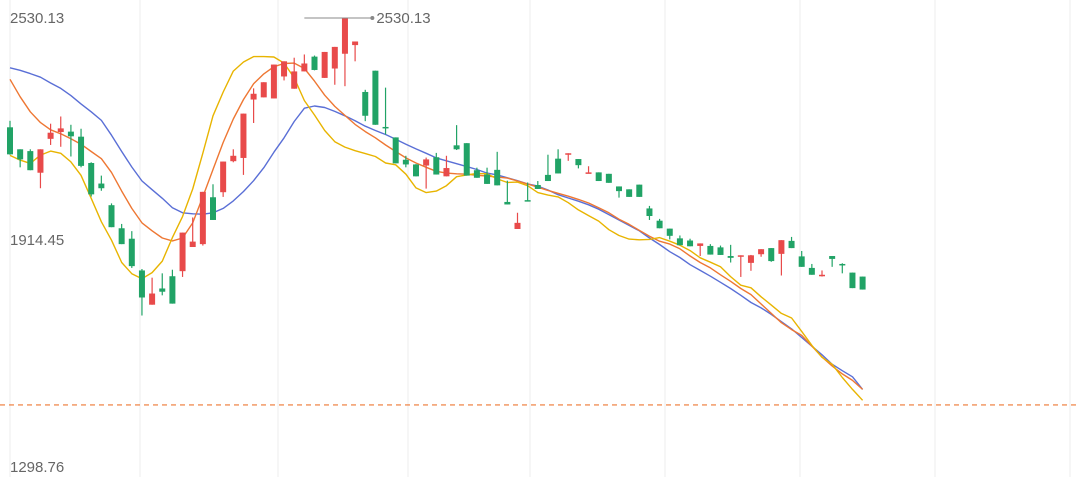  Describe the element at coordinates (403, 18) in the screenshot. I see `max-price-label: 2530.13` at that location.